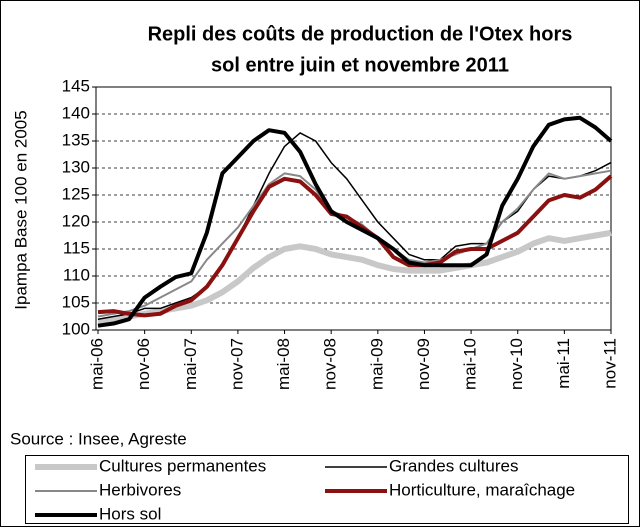 The width and height of the screenshot is (641, 528). What do you see at coordinates (130, 513) in the screenshot?
I see `legend-label: Hors sol` at bounding box center [130, 513].